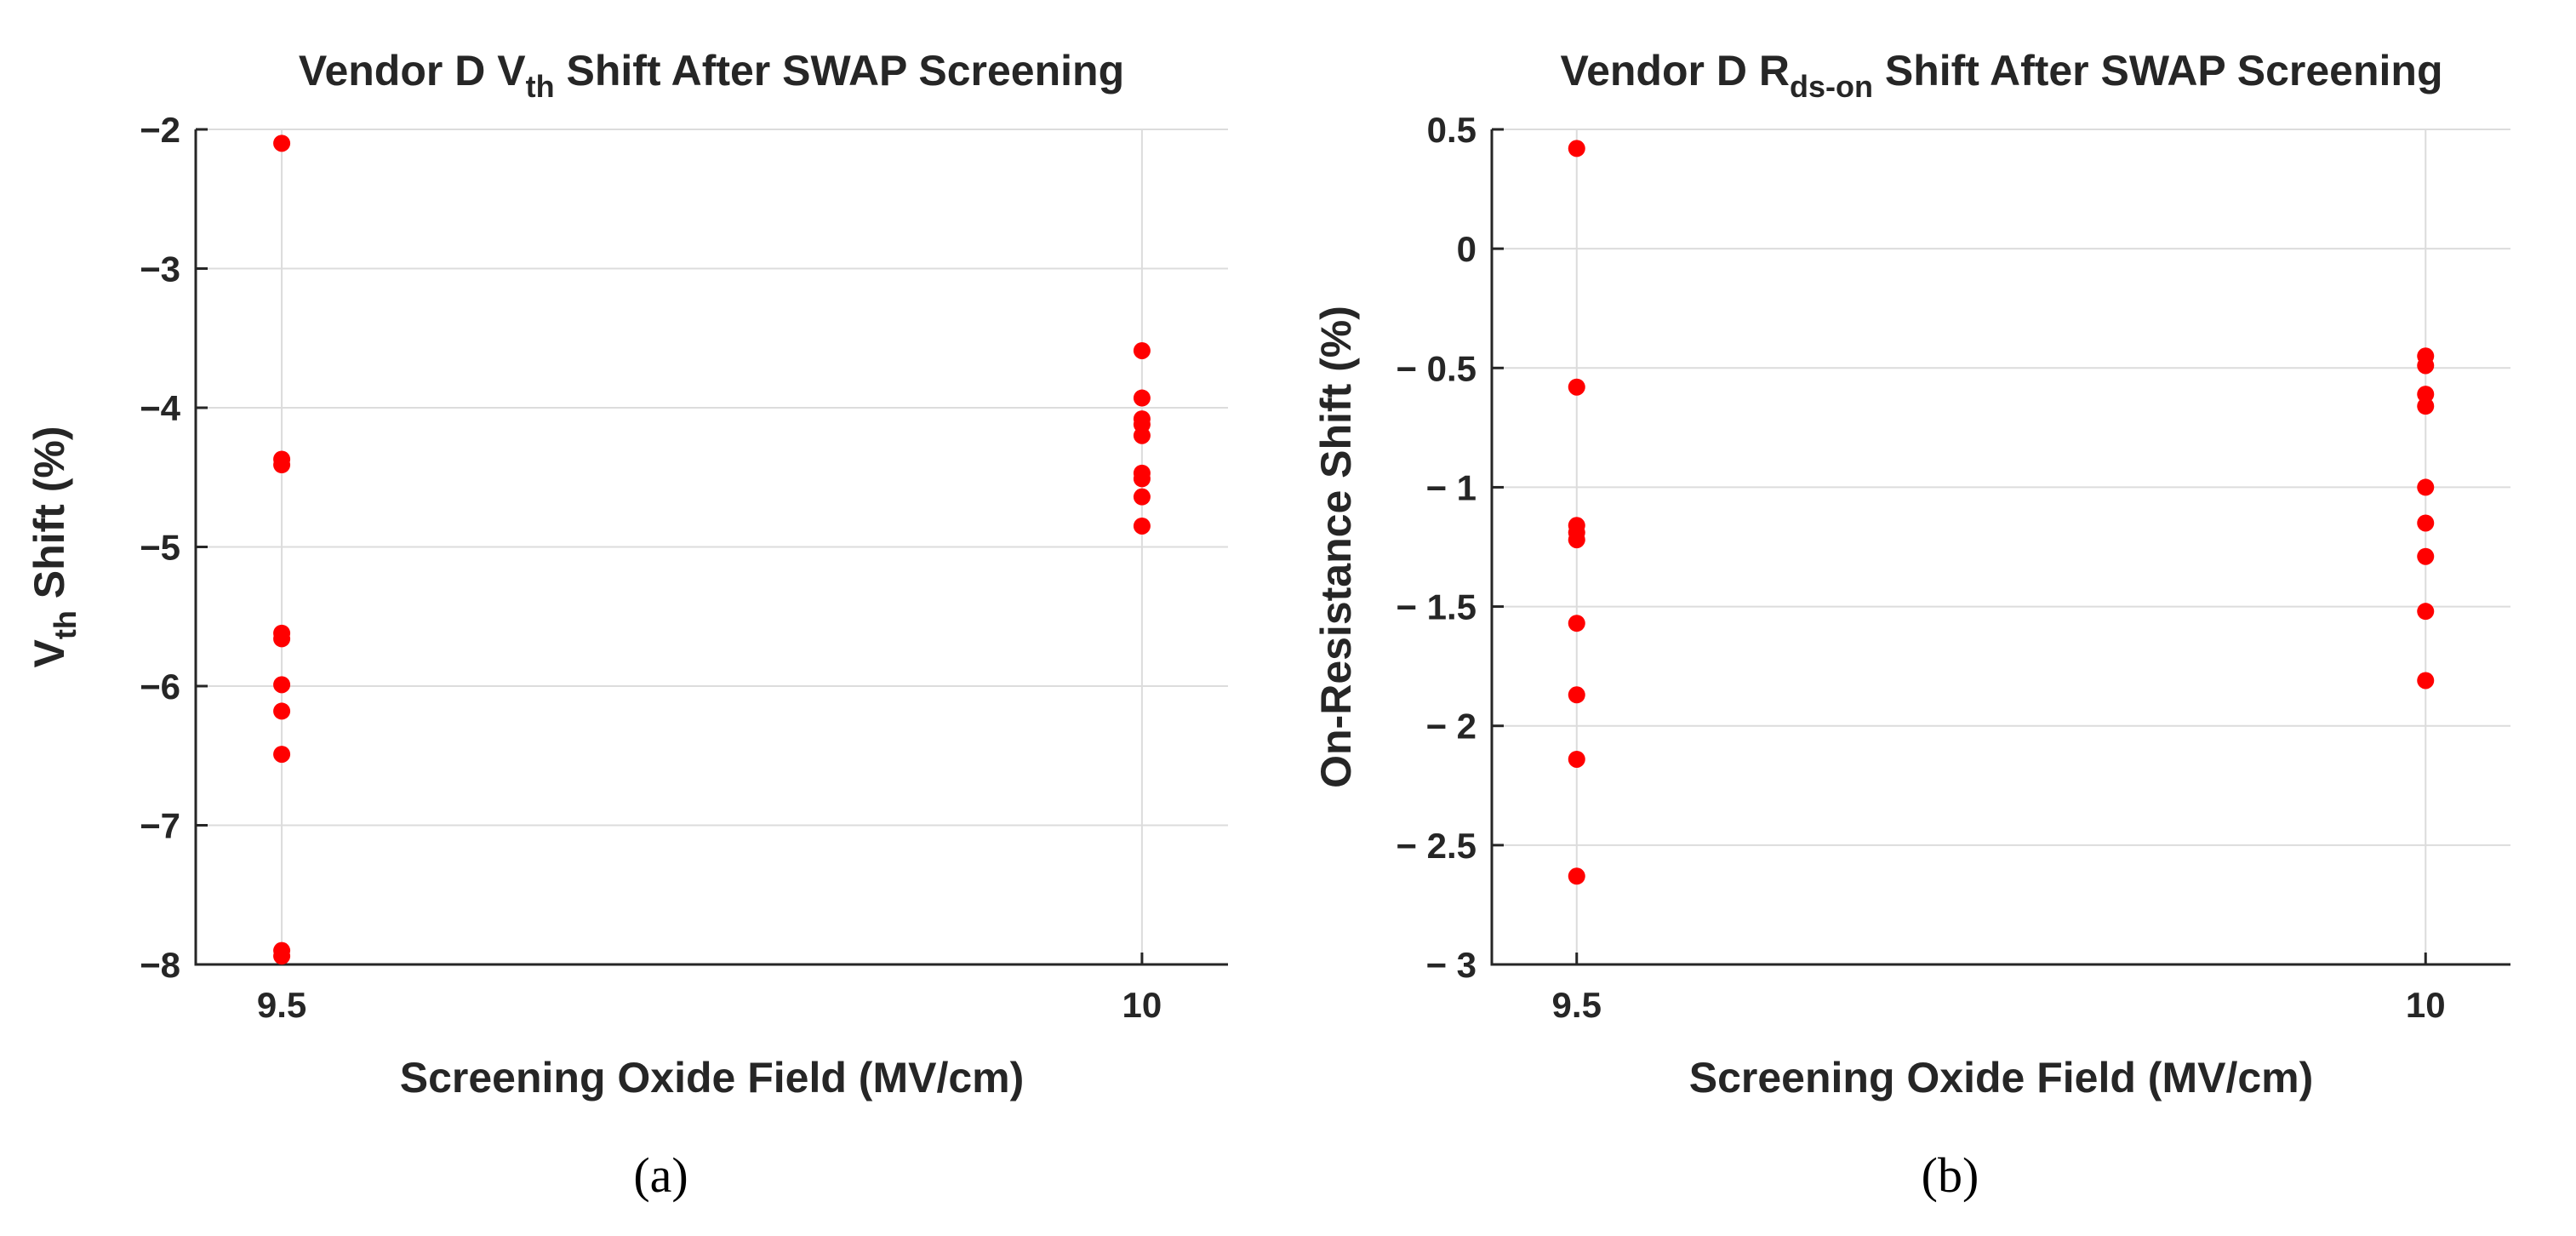 The height and width of the screenshot is (1236, 2576). What do you see at coordinates (160, 408) in the screenshot?
I see `y-tick-label: −4` at bounding box center [160, 408].